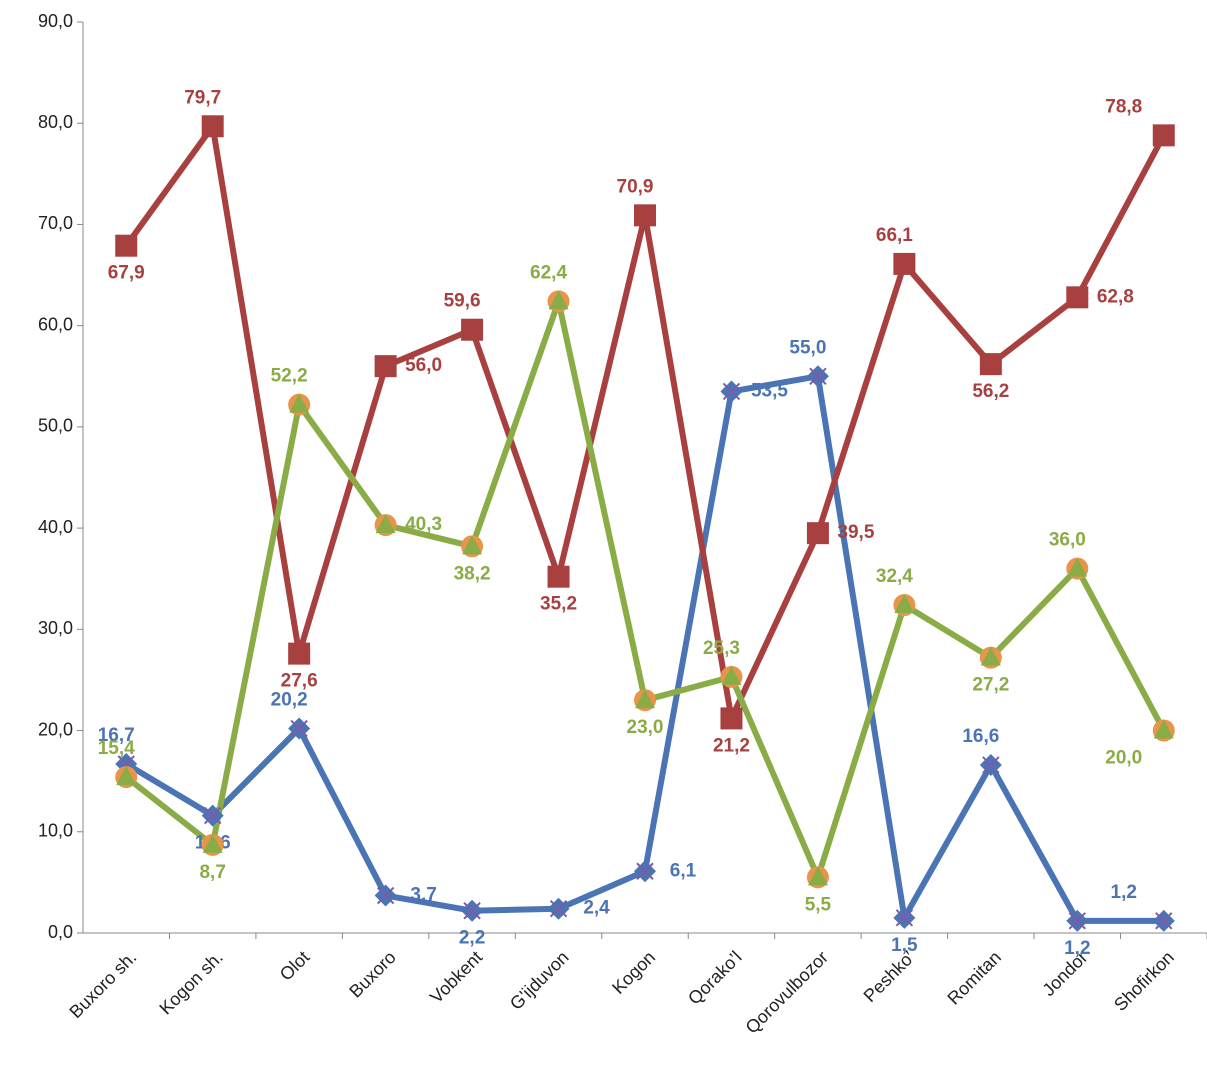  What do you see at coordinates (980, 736) in the screenshot?
I see `data-label: 16,6` at bounding box center [980, 736].